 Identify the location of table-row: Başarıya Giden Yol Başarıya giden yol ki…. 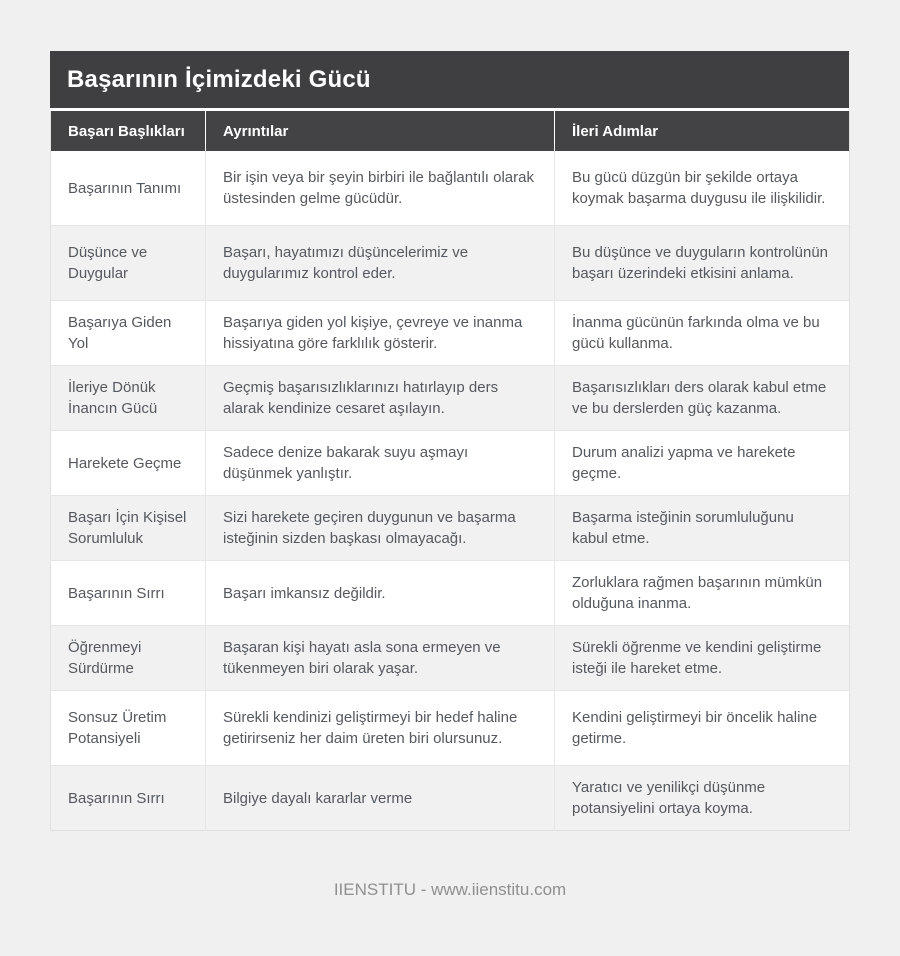
(450, 333).